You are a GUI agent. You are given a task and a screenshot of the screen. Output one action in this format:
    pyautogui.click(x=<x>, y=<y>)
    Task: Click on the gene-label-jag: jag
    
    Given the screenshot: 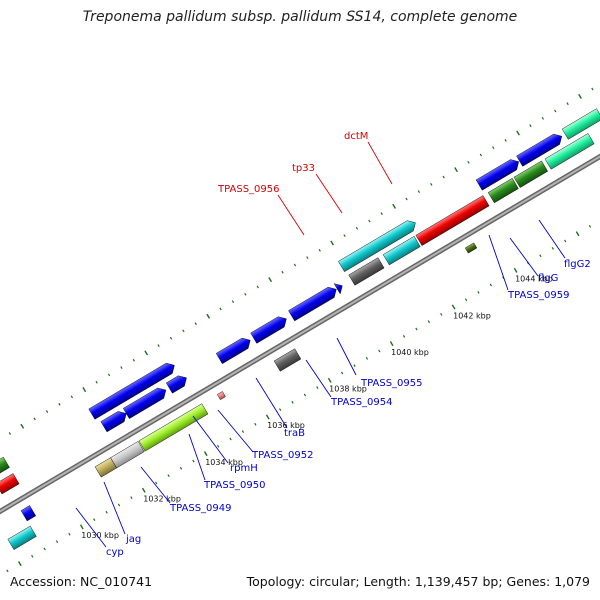 What is the action you would take?
    pyautogui.click(x=133, y=539)
    